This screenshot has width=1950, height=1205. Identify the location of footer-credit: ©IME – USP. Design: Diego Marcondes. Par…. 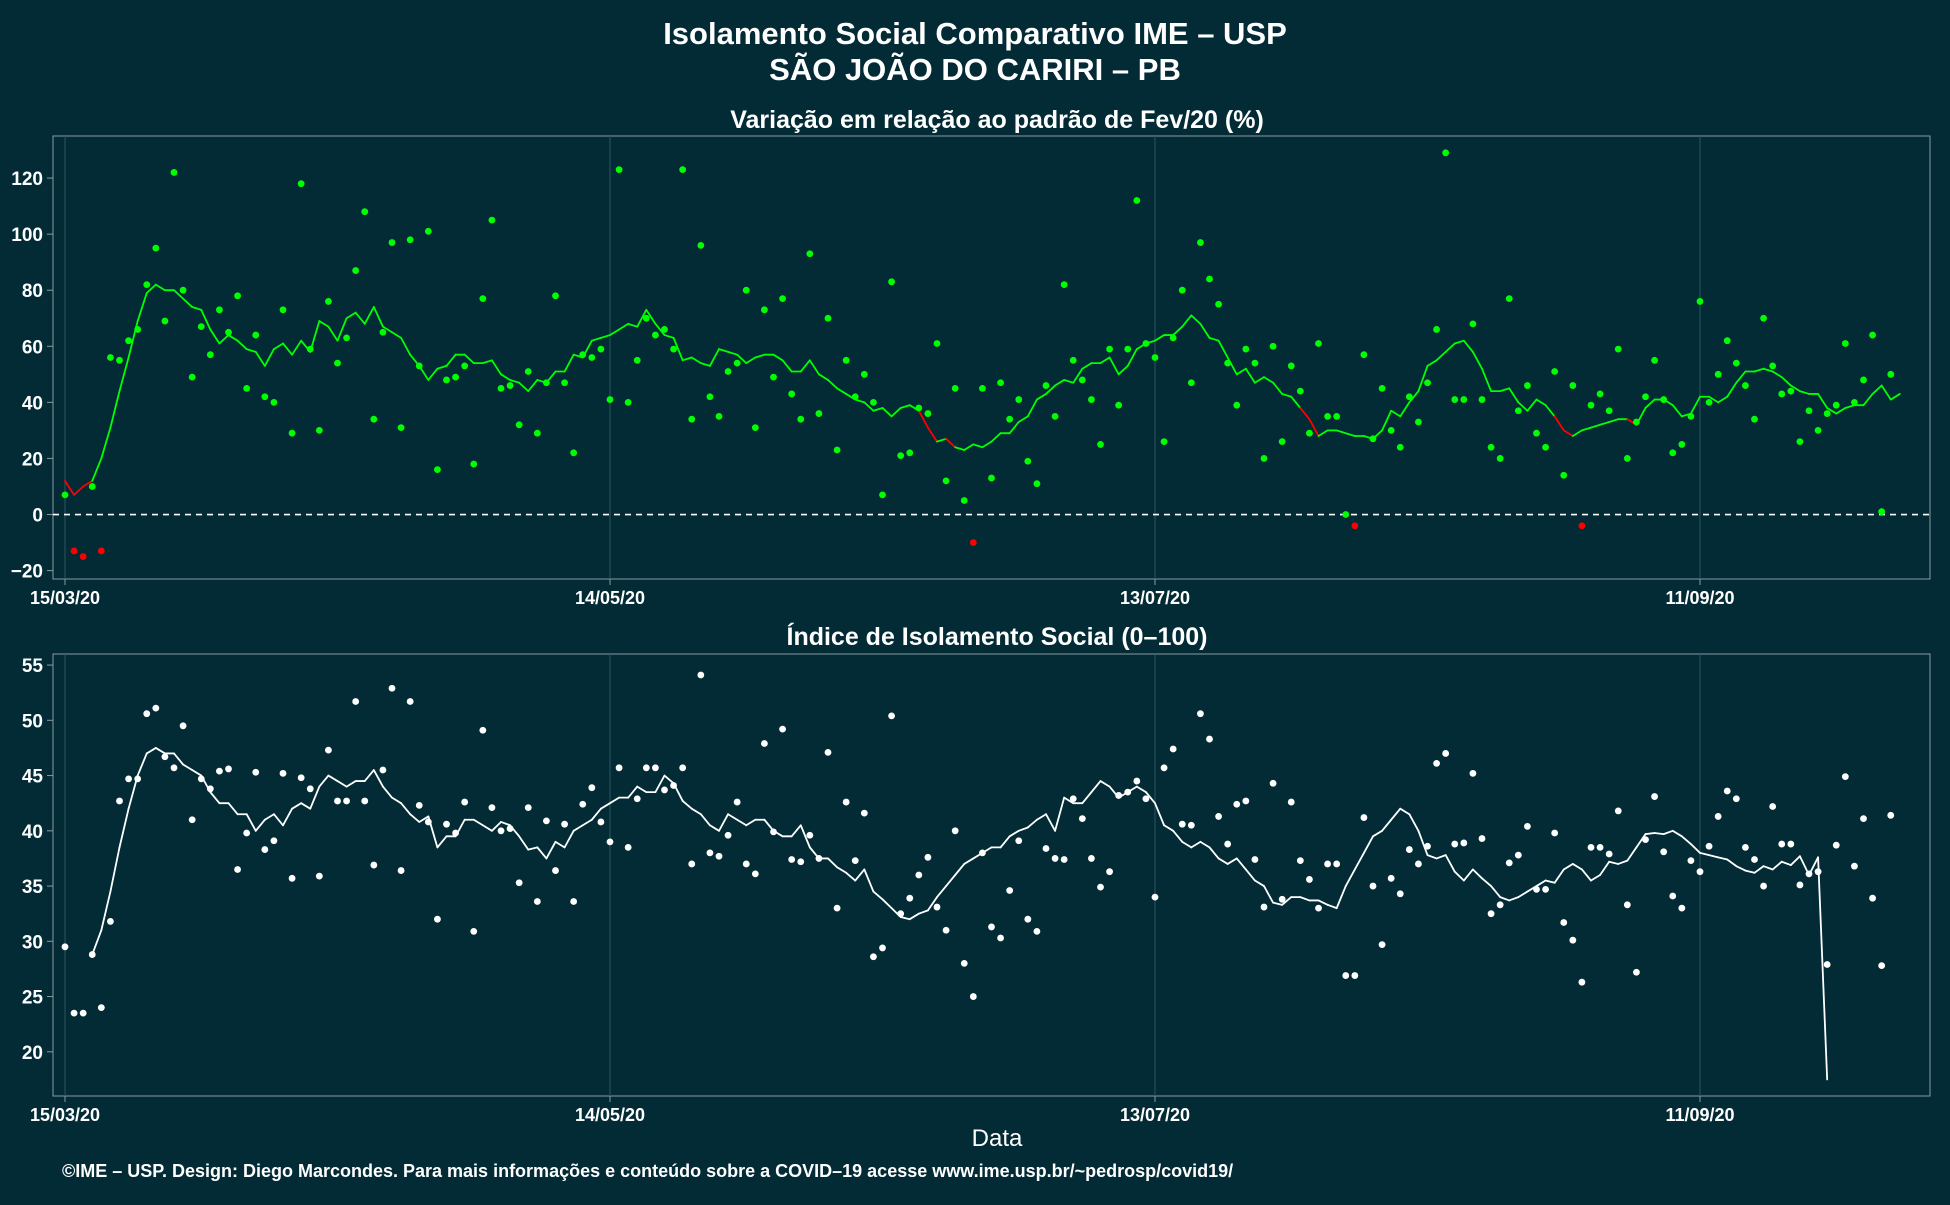
(647, 1171).